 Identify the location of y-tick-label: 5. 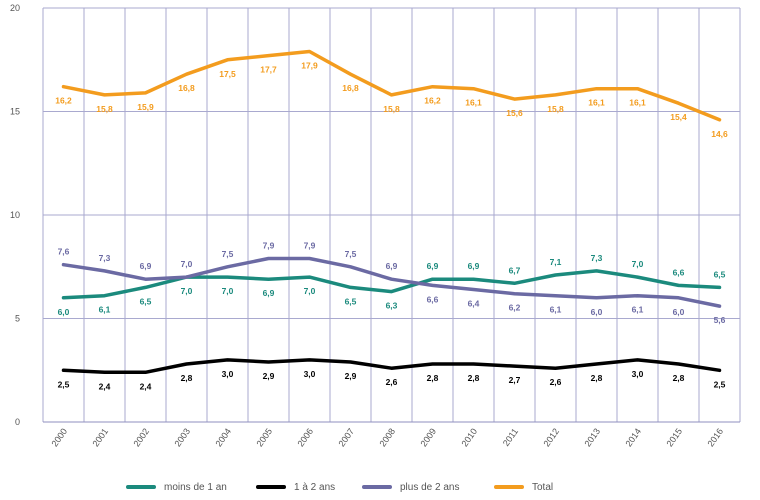
(17, 319).